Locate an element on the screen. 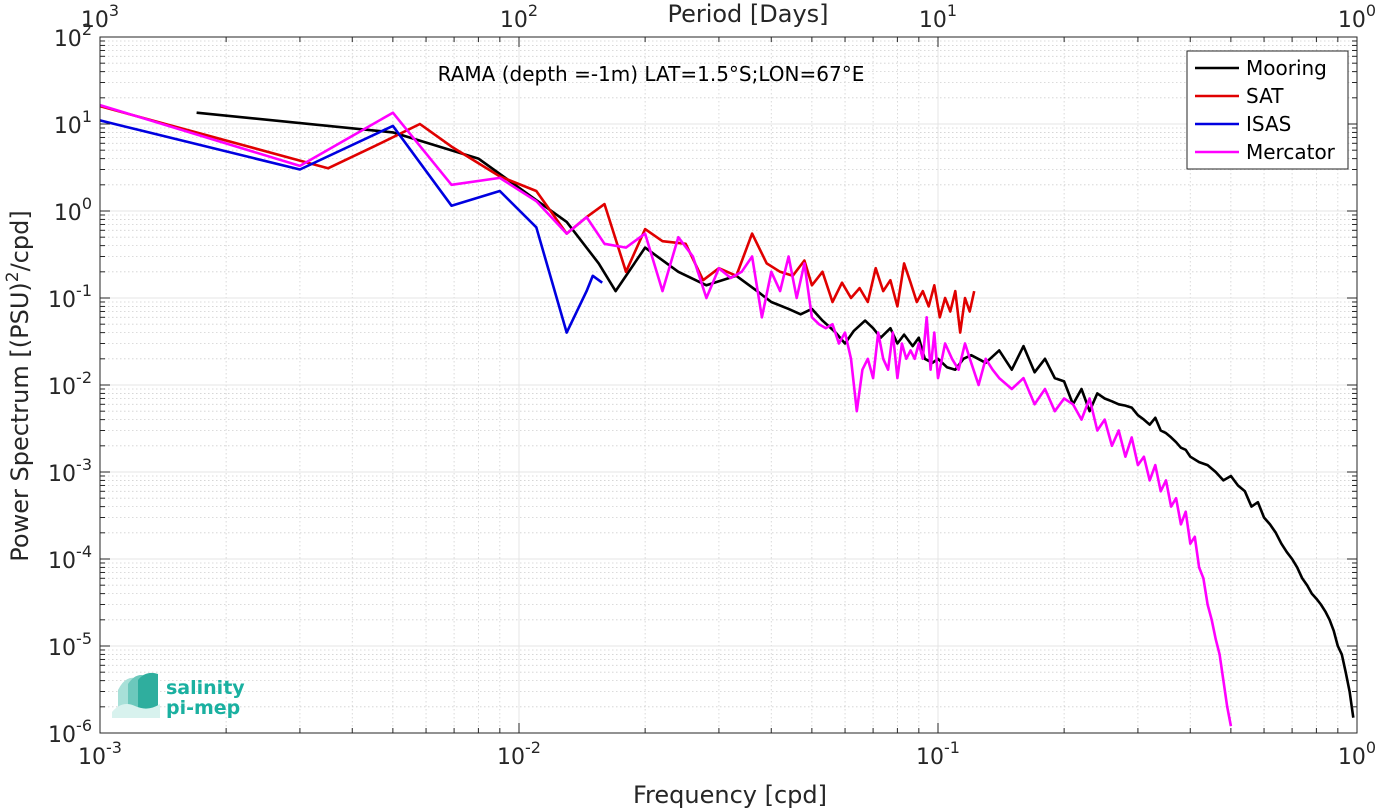 The height and width of the screenshot is (809, 1383). y-tick-label: 10⁻⁶ is located at coordinates (70, 732).